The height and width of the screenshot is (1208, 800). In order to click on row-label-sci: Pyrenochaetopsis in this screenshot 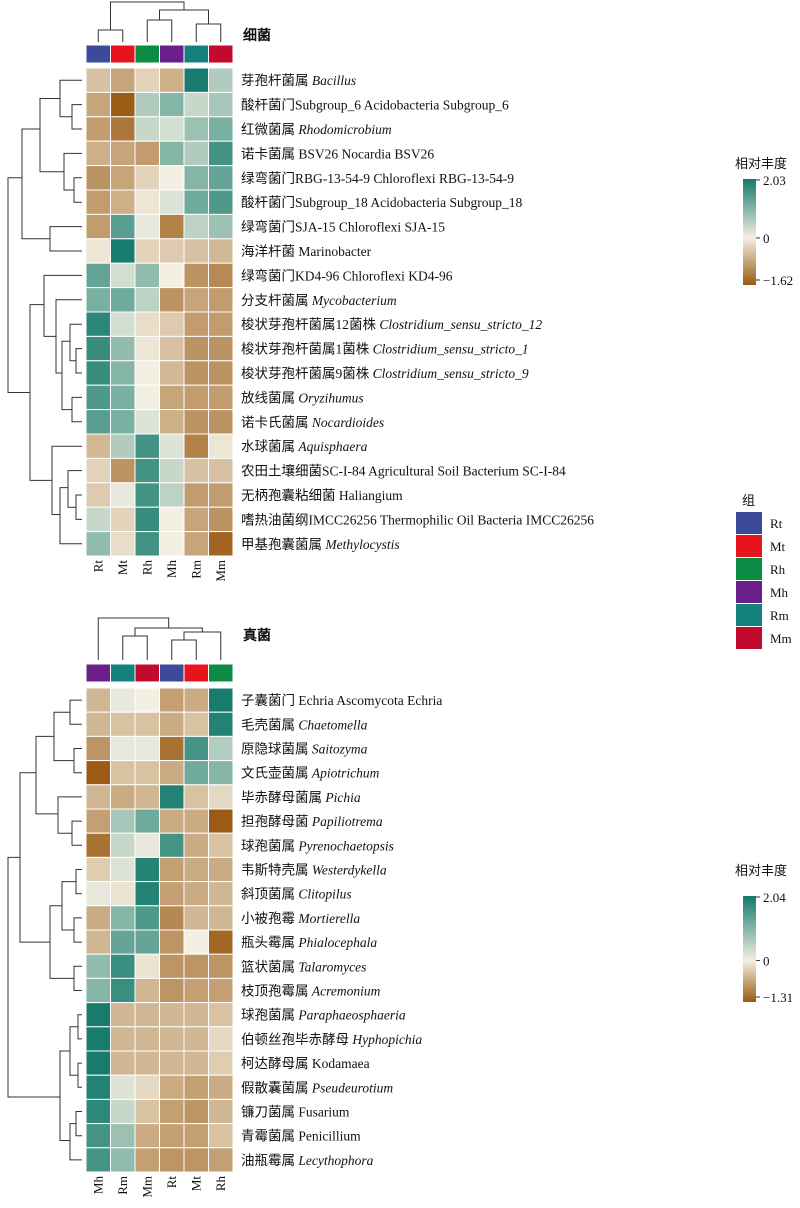, I will do `click(345, 845)`.